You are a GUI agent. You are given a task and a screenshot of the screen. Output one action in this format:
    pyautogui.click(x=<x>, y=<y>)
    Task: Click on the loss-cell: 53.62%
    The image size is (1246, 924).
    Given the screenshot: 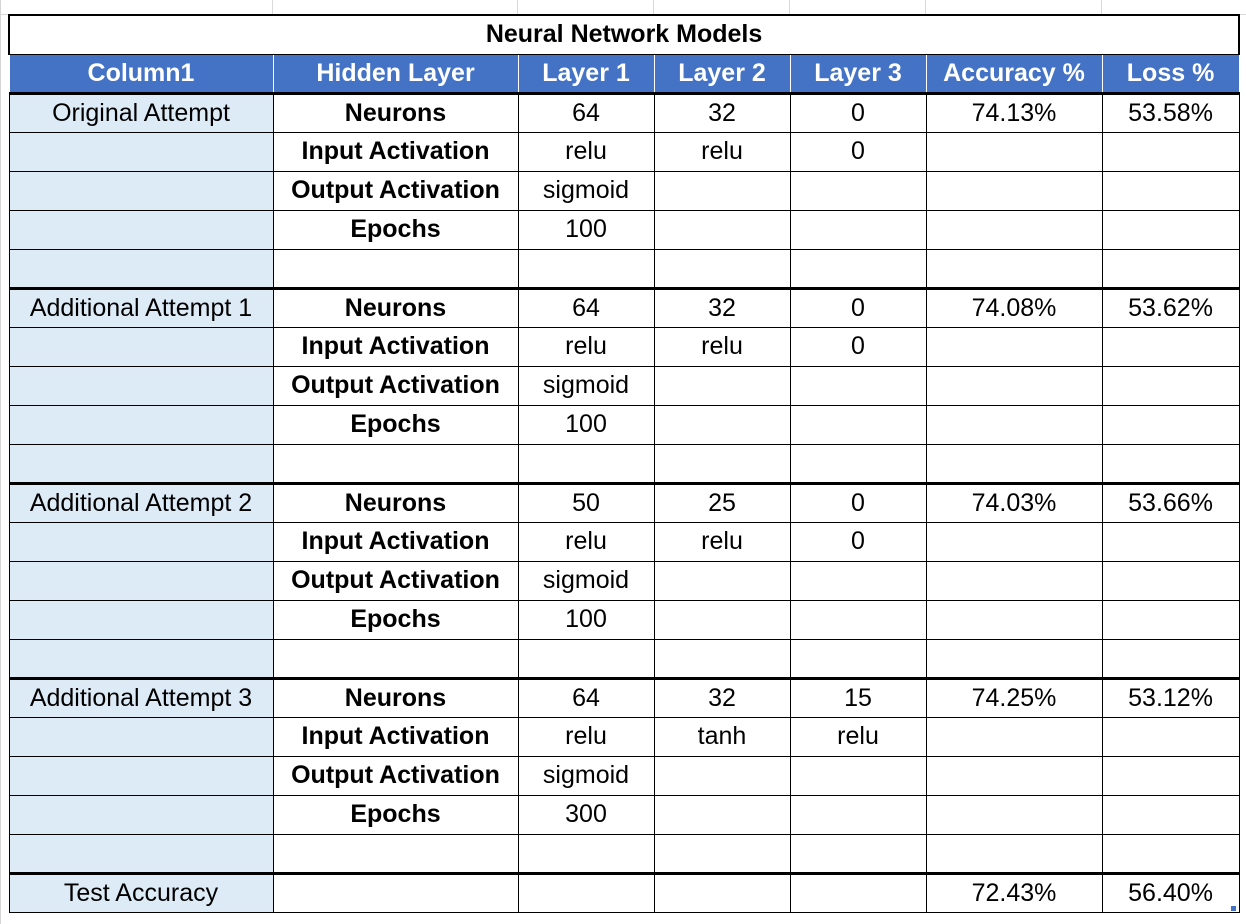 What is the action you would take?
    pyautogui.click(x=1170, y=307)
    